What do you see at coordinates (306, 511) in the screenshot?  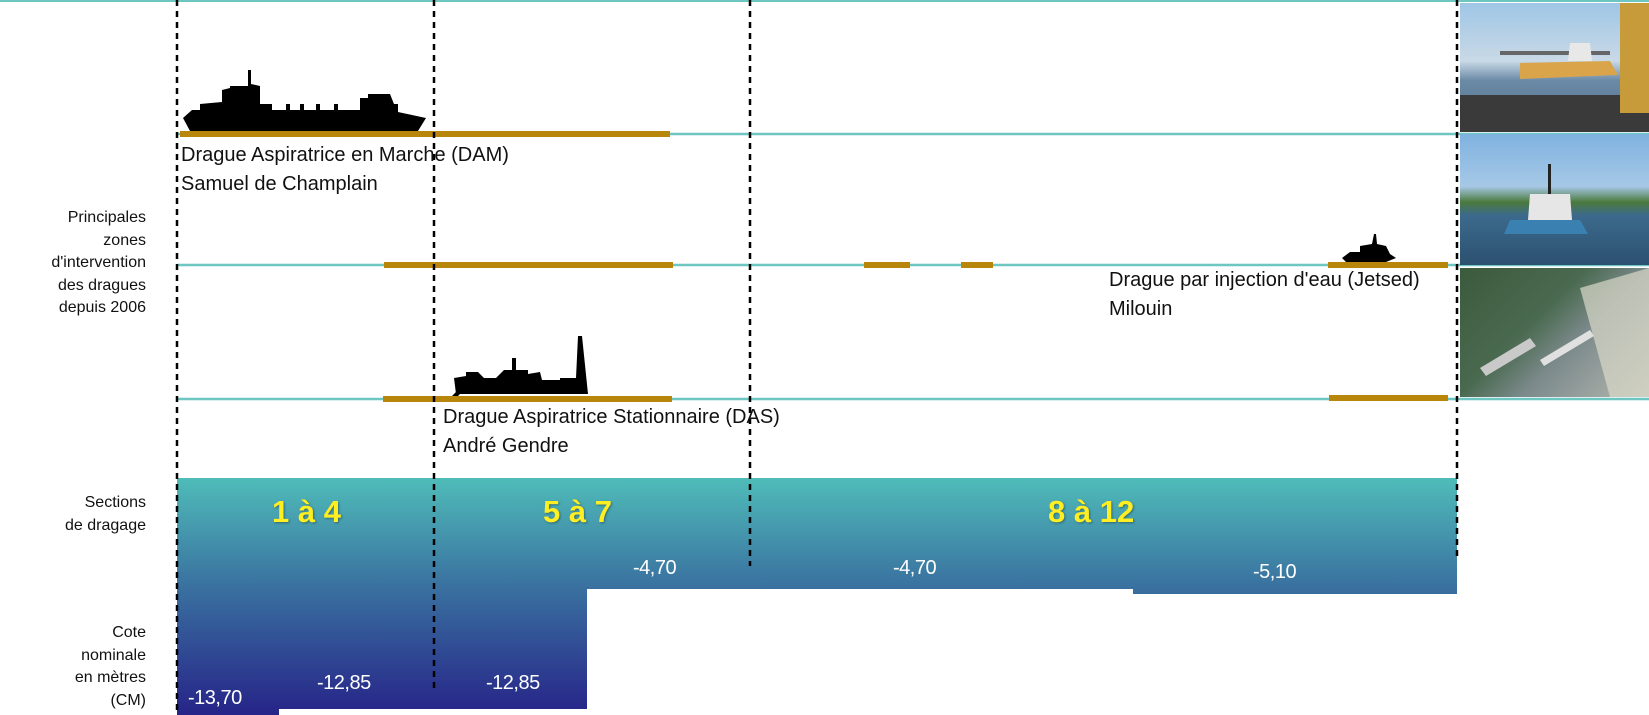 I see `section-label-1: 1 à 4` at bounding box center [306, 511].